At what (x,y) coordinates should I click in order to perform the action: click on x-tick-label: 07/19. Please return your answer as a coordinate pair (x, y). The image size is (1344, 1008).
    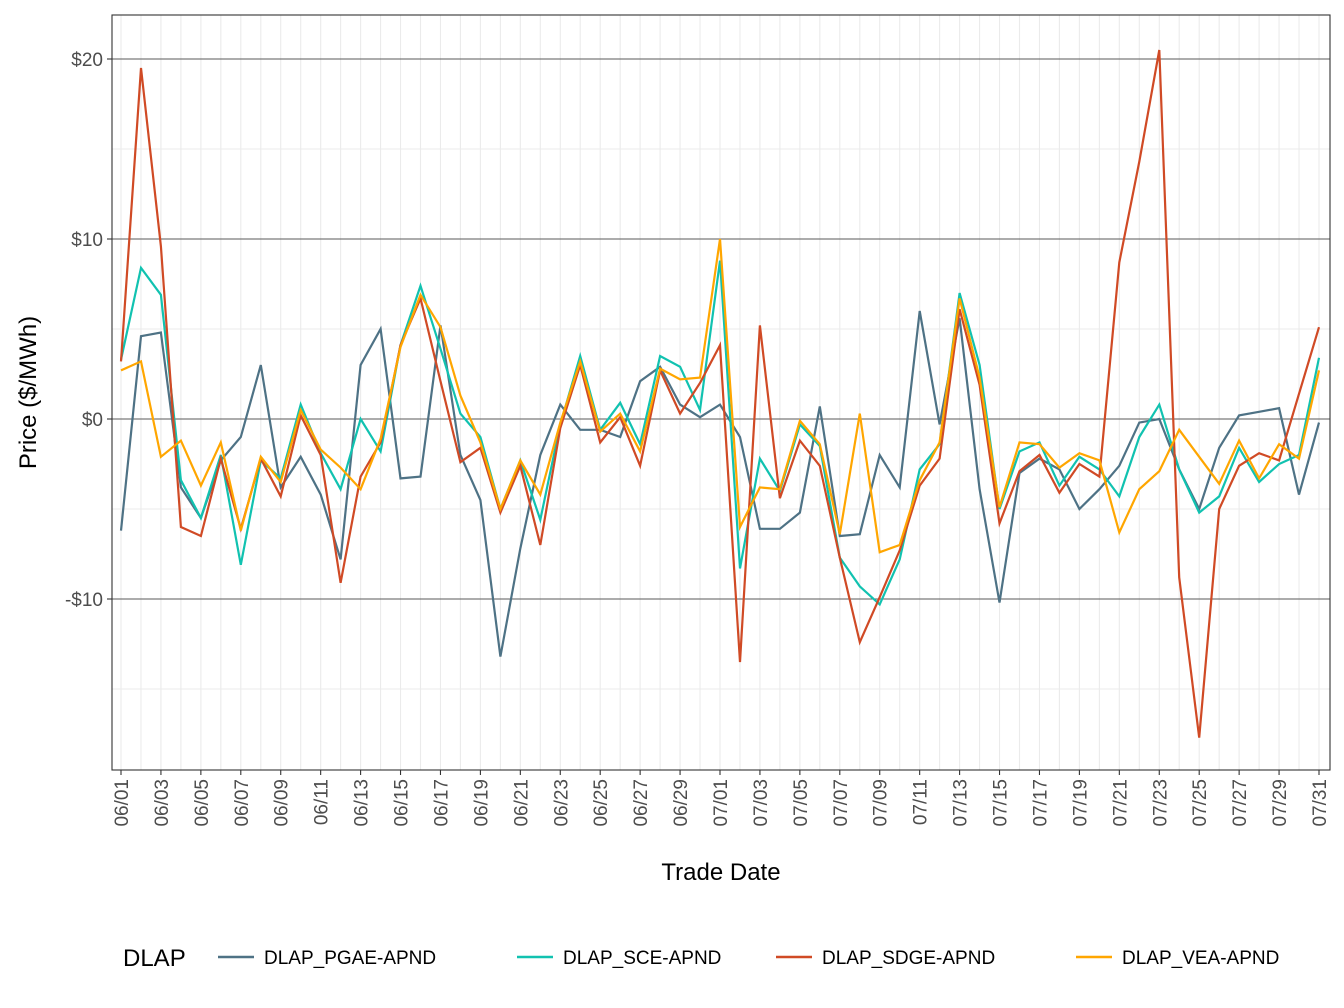
    Looking at the image, I should click on (1080, 803).